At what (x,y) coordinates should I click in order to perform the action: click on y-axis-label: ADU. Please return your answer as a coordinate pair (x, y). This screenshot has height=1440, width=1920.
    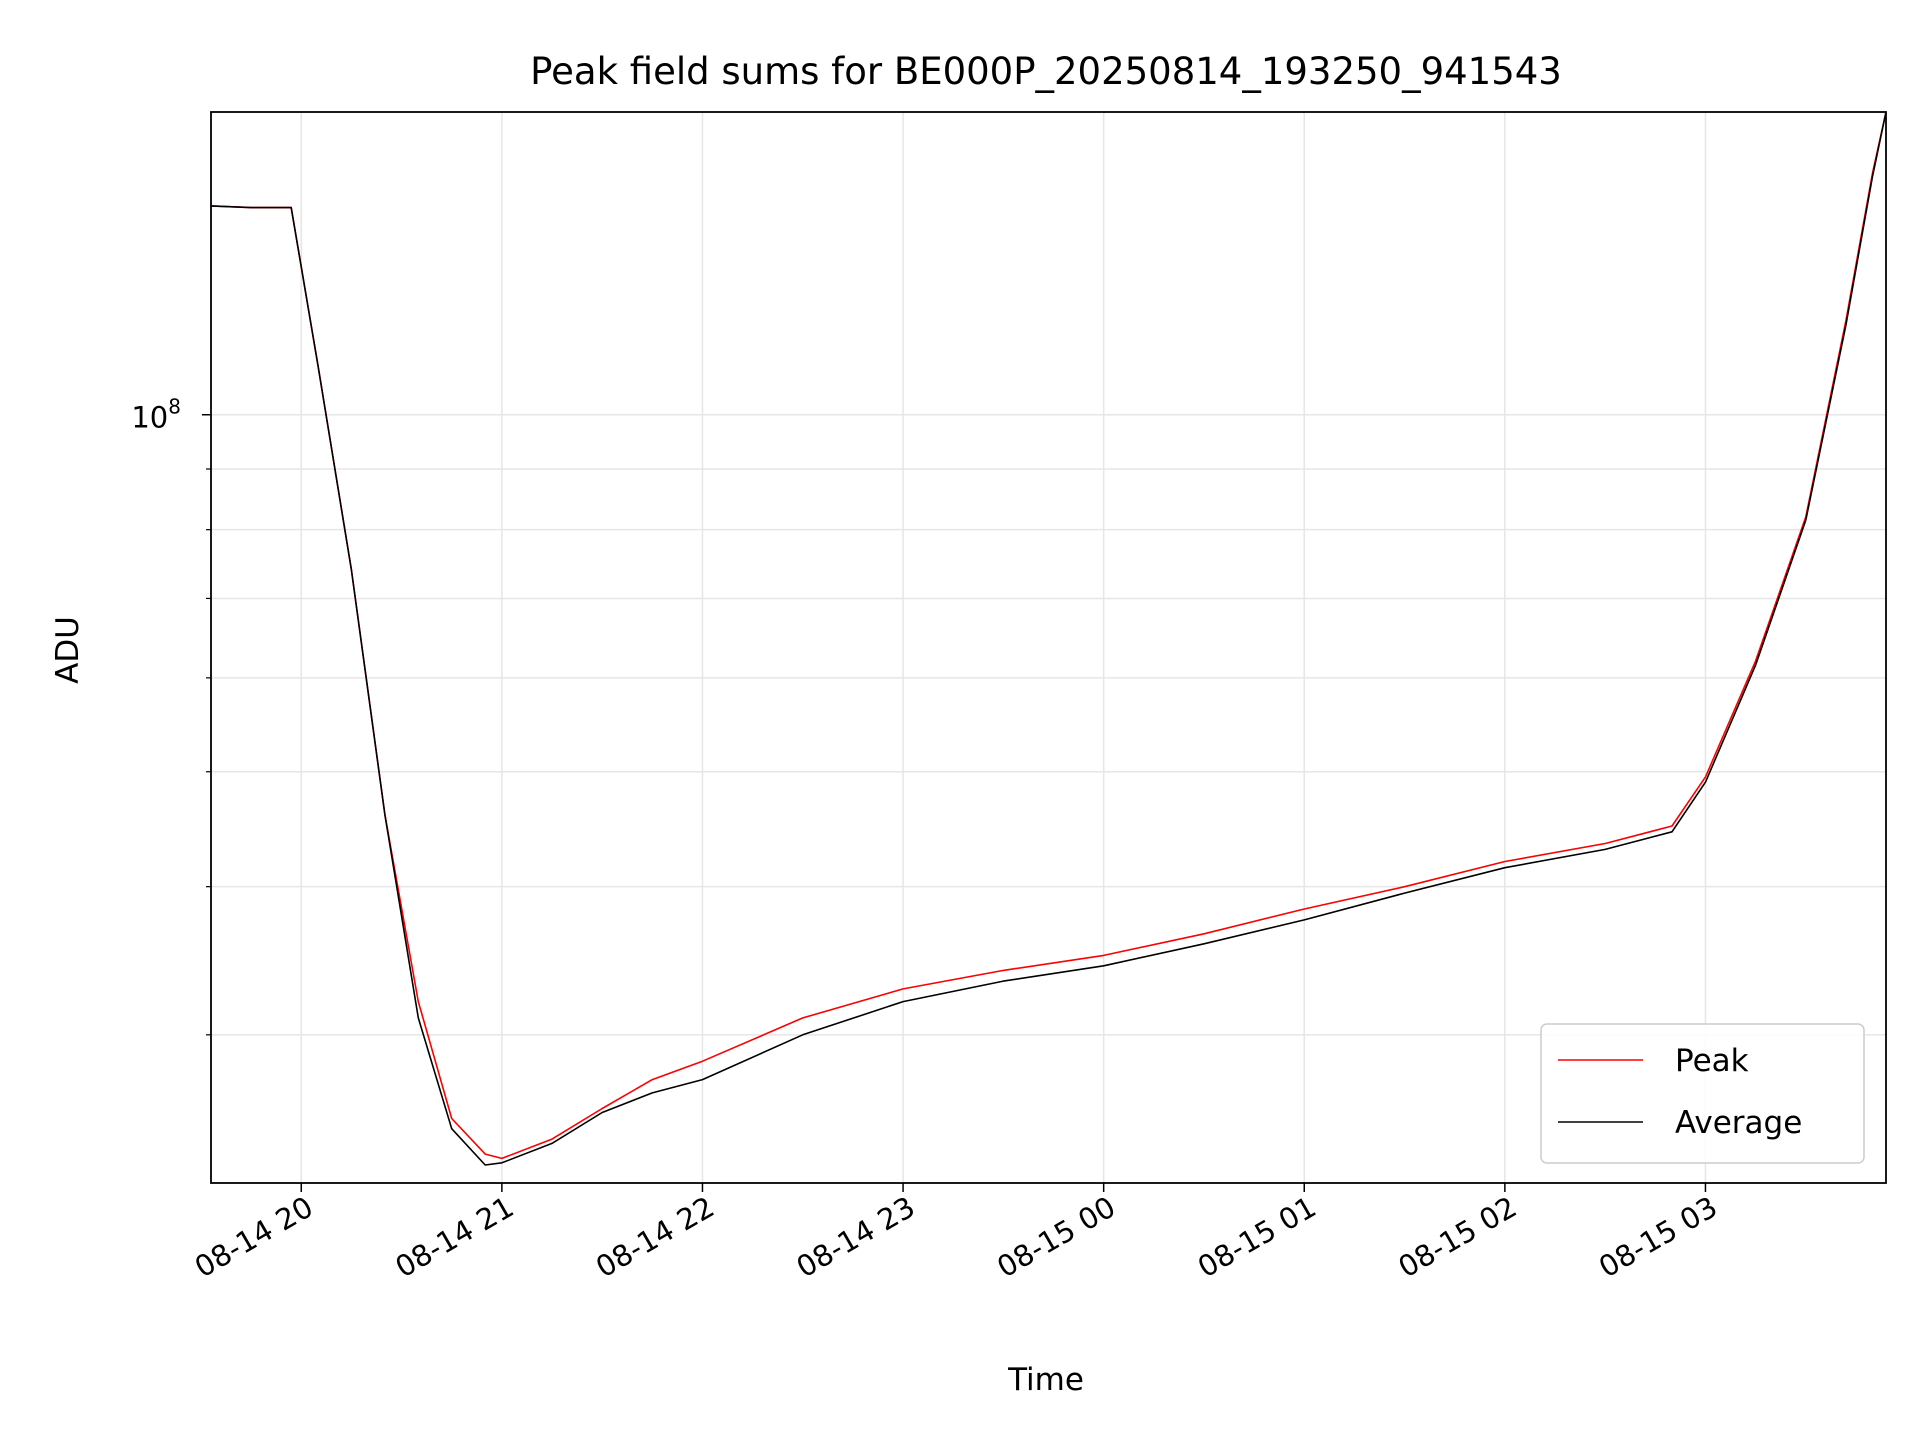
    Looking at the image, I should click on (68, 650).